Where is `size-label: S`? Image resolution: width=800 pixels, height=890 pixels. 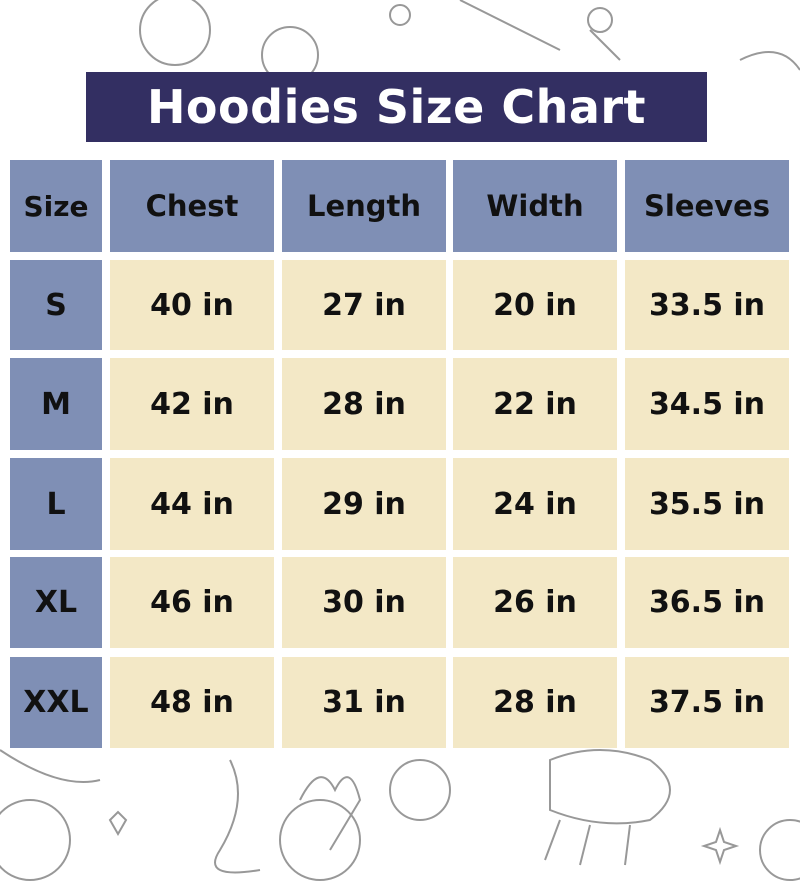 size-label: S is located at coordinates (56, 305).